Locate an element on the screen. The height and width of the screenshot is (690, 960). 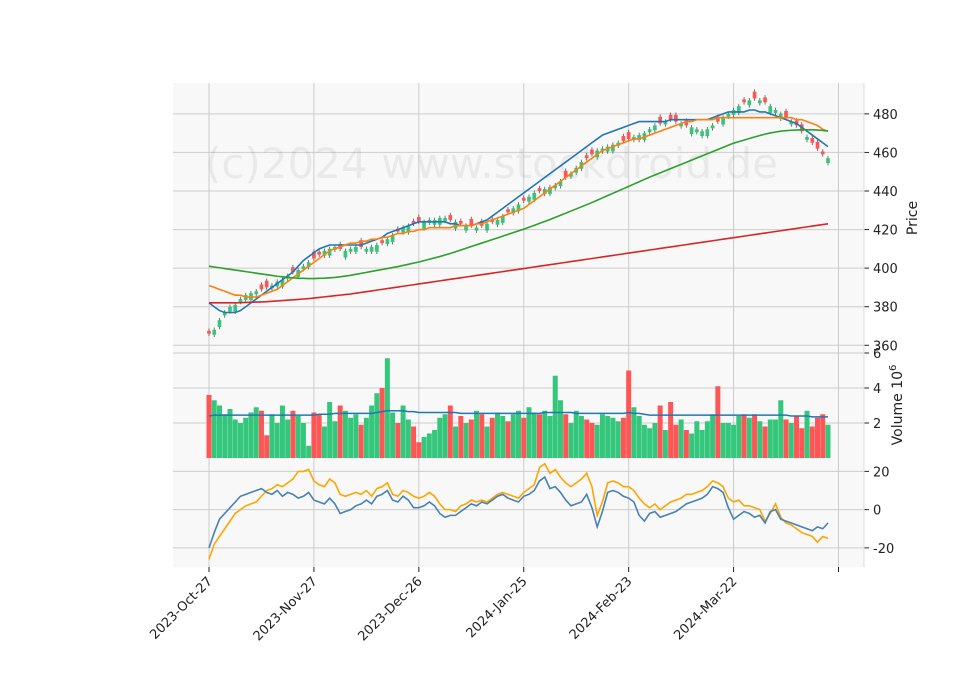
volume-y-tick-label: 6 is located at coordinates (877, 354).